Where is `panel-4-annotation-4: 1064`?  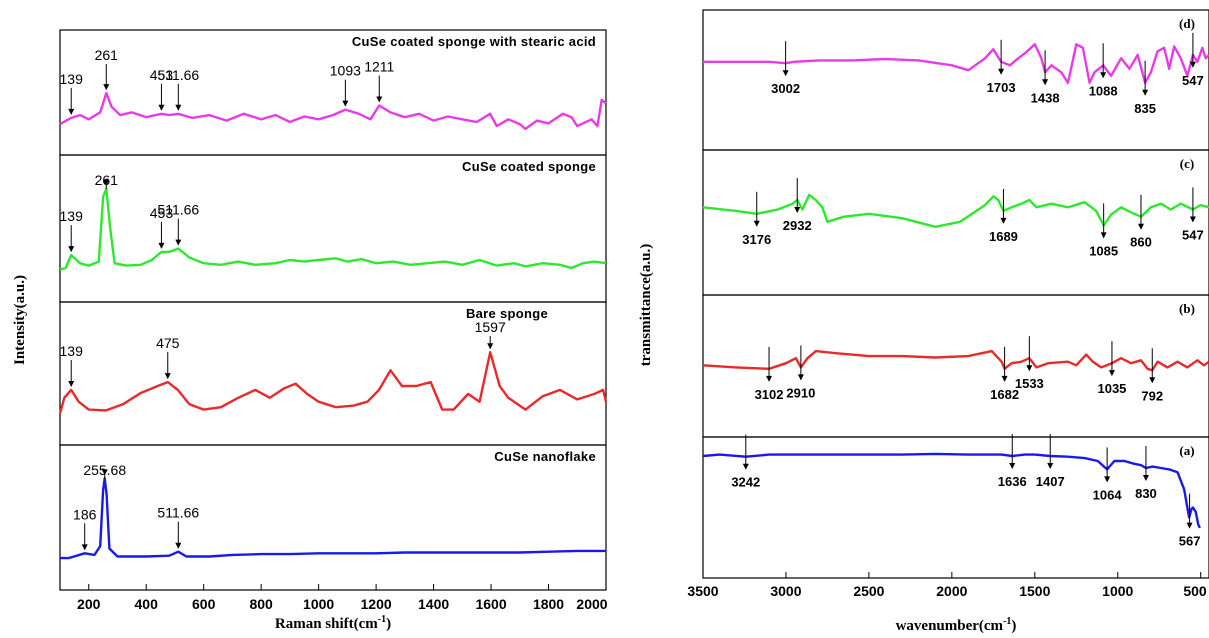
panel-4-annotation-4: 1064 is located at coordinates (1108, 474).